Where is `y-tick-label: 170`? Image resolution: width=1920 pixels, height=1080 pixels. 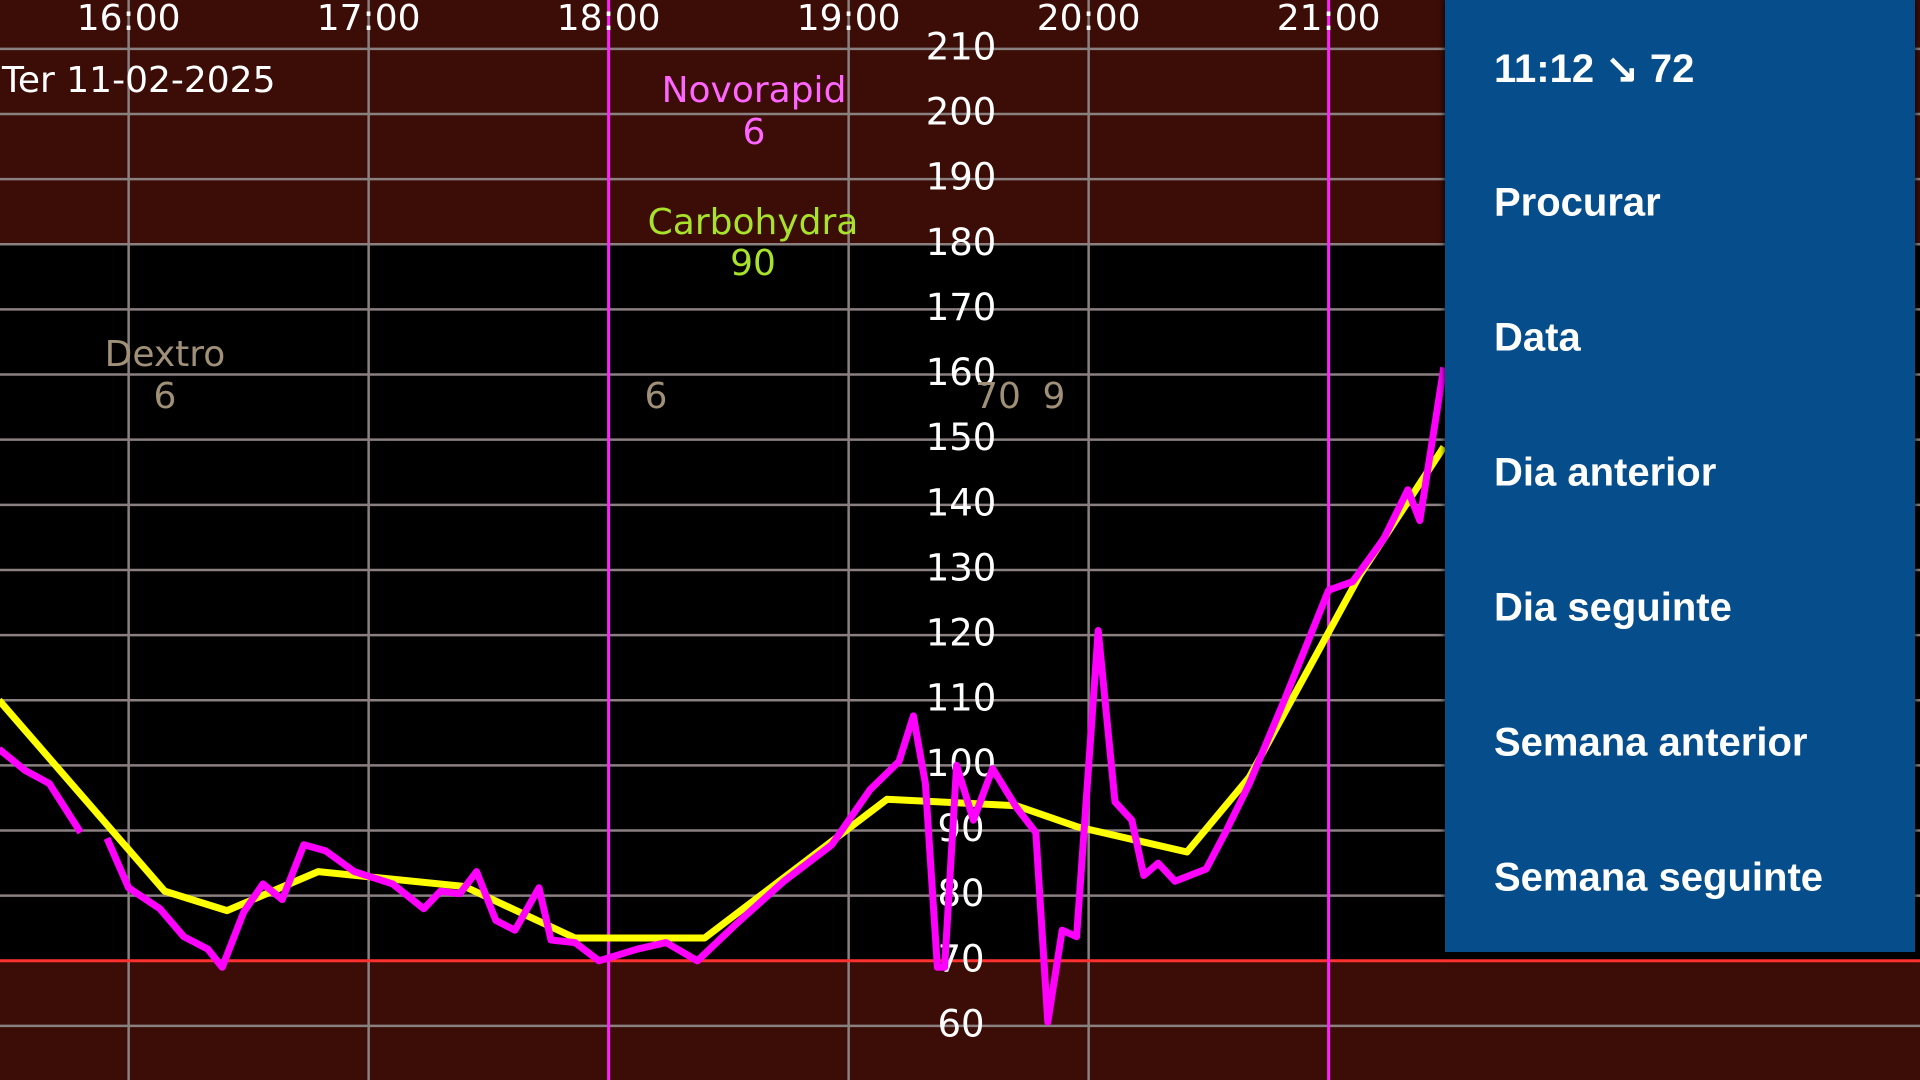
y-tick-label: 170 is located at coordinates (961, 307).